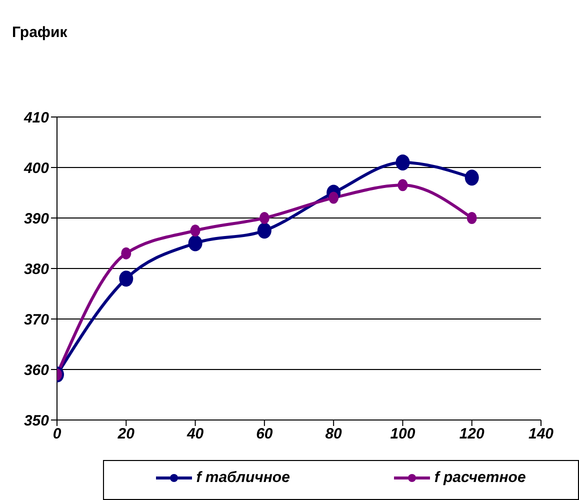 The width and height of the screenshot is (579, 500). Describe the element at coordinates (37, 319) in the screenshot. I see `y-tick-label: 370` at that location.